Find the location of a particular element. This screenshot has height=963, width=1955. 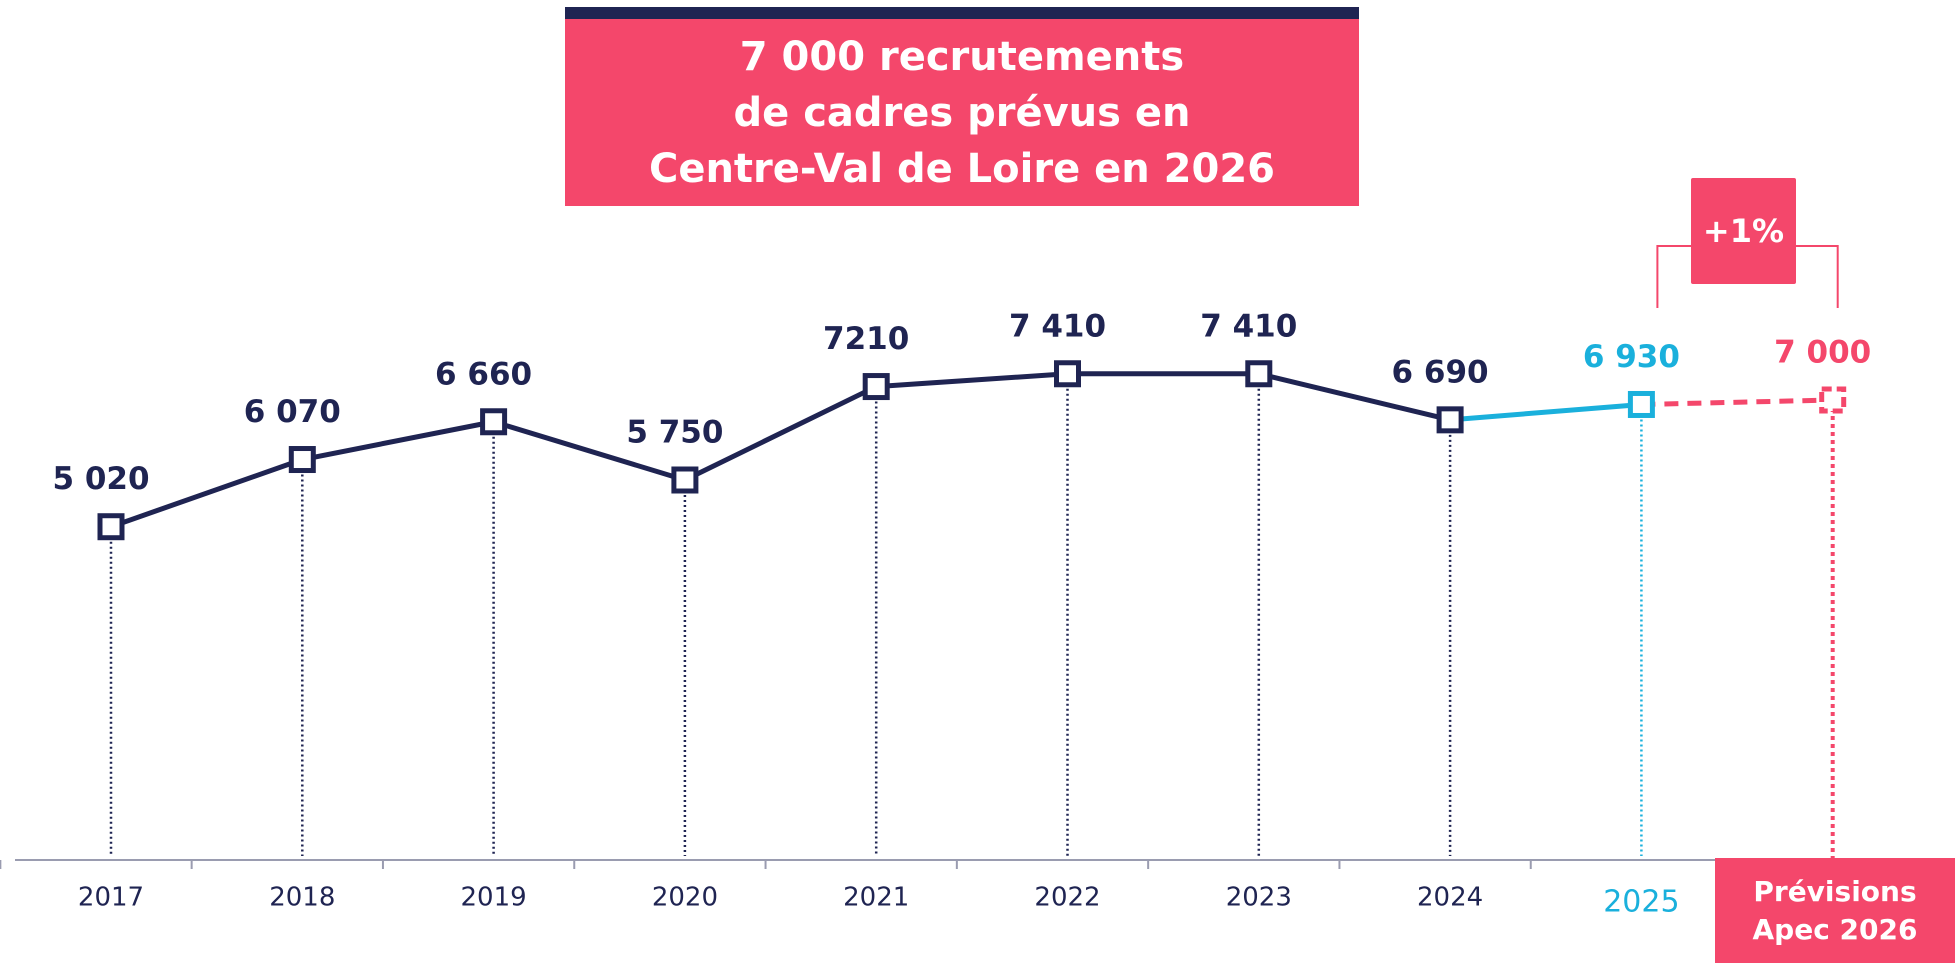

x-tick-label: 2020 is located at coordinates (685, 898).